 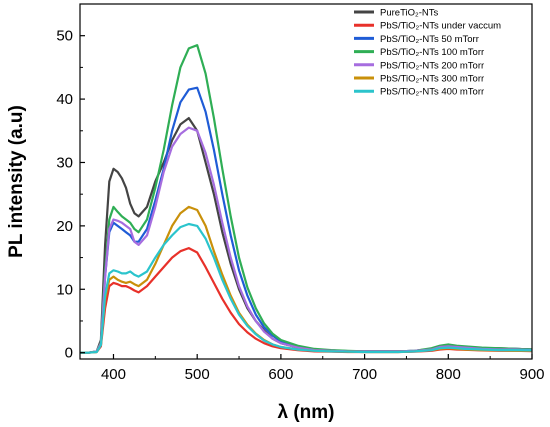 What do you see at coordinates (280, 374) in the screenshot?
I see `x-tick-label: 600` at bounding box center [280, 374].